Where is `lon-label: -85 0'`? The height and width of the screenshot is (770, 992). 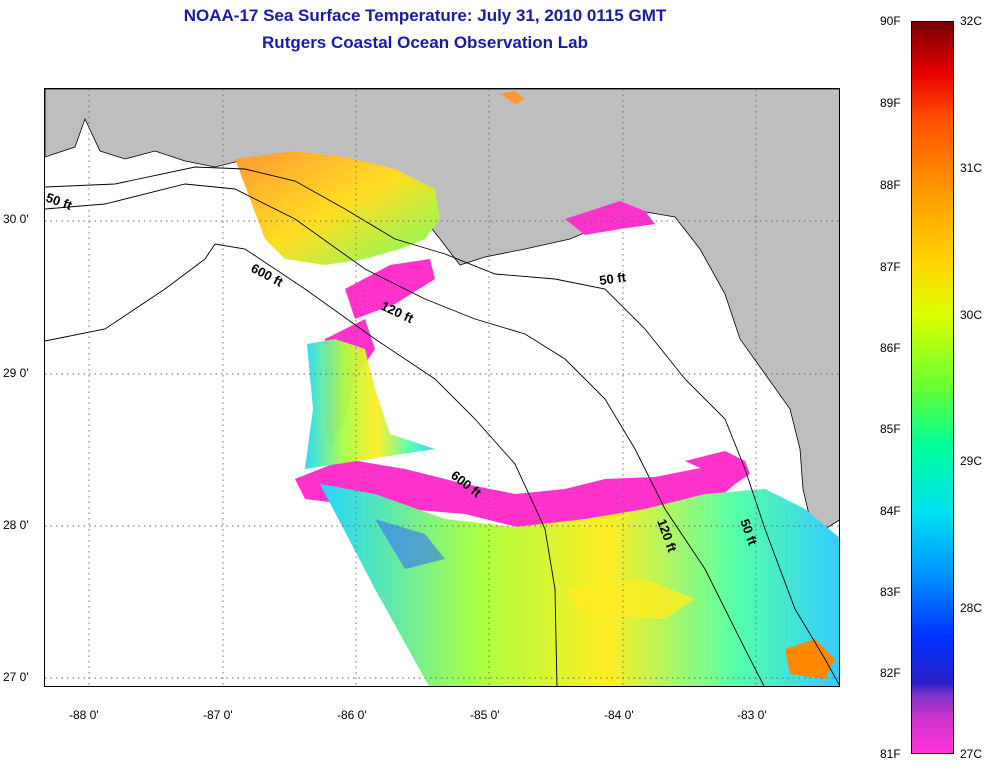
lon-label: -85 0' is located at coordinates (485, 715).